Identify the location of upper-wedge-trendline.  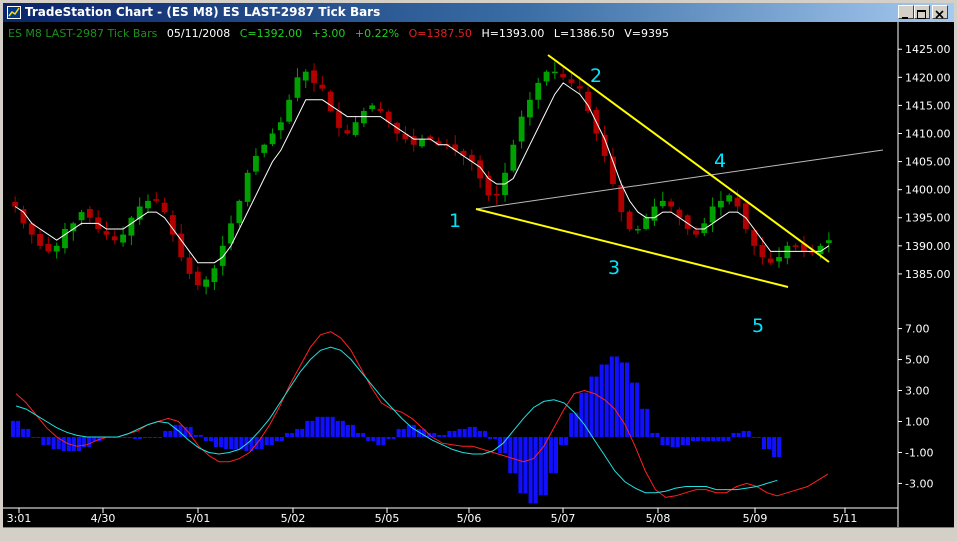
(688, 158).